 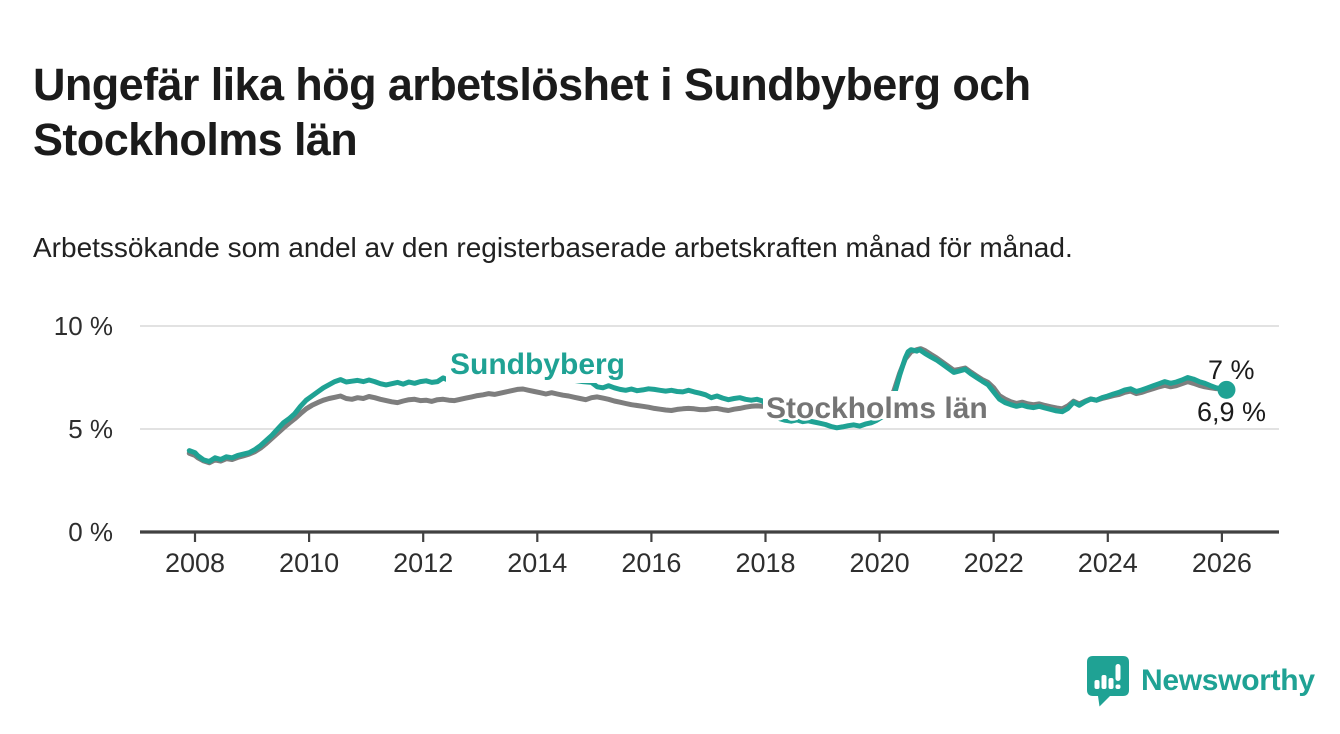 What do you see at coordinates (1108, 563) in the screenshot?
I see `x-tick-label: 2024` at bounding box center [1108, 563].